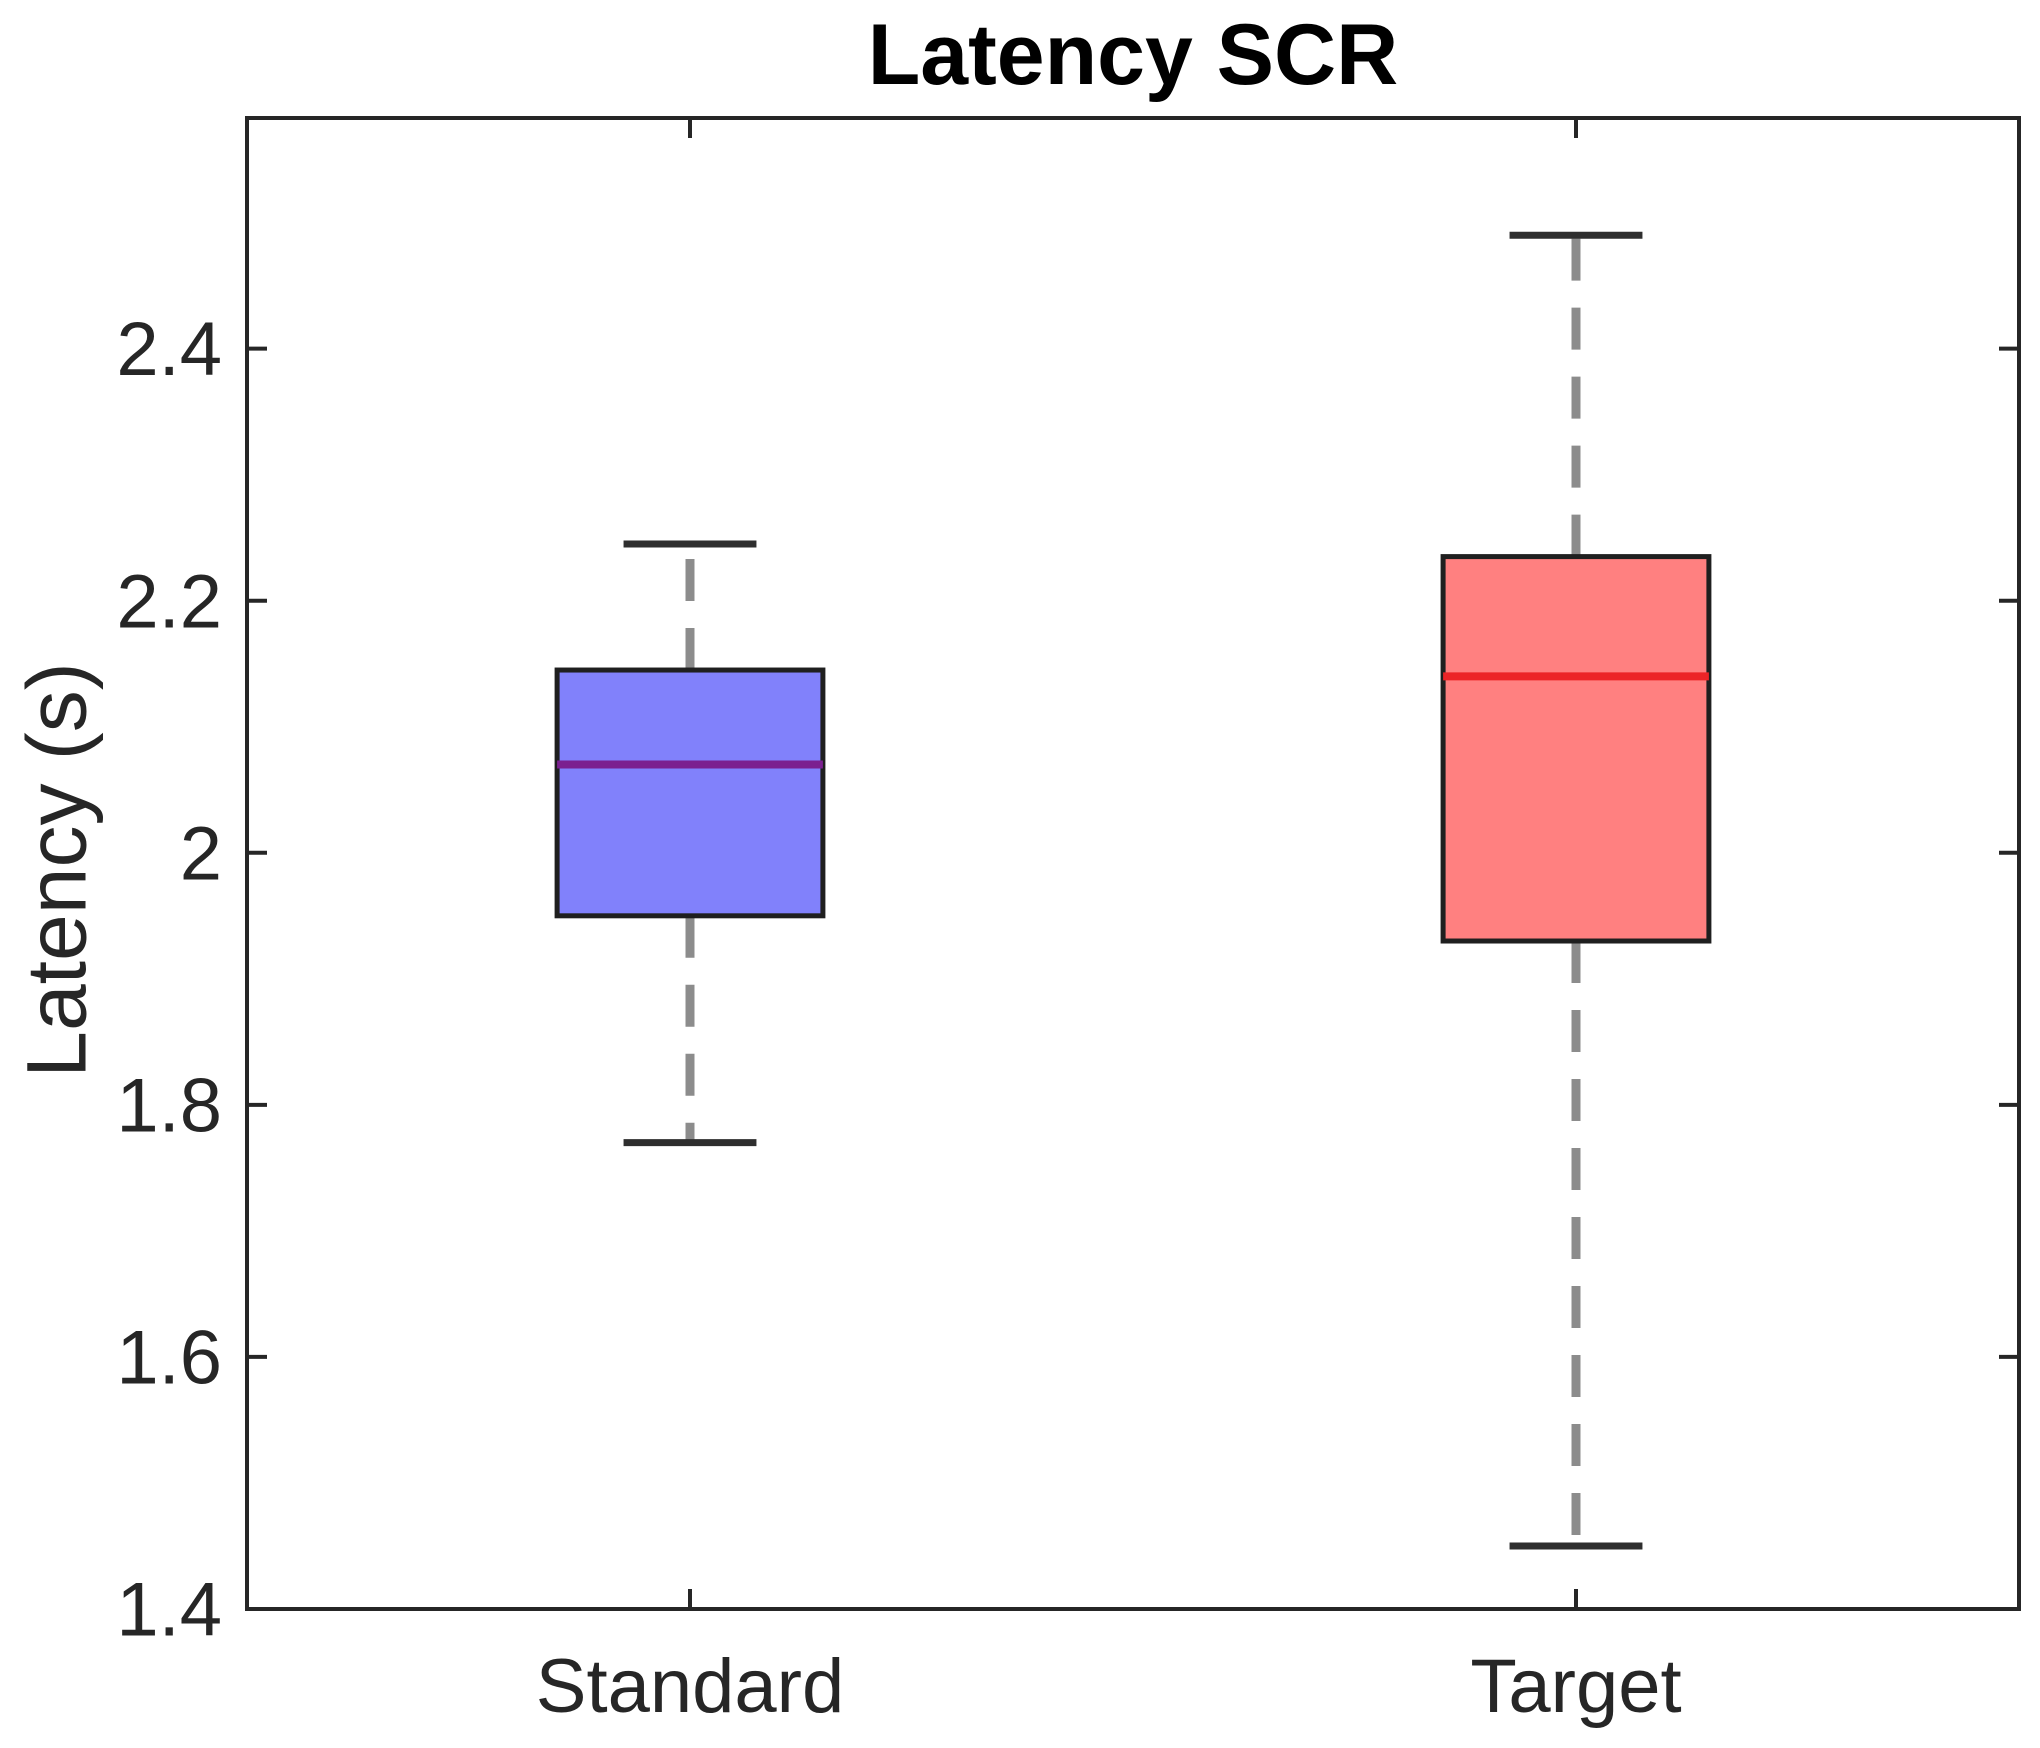 The height and width of the screenshot is (1748, 2040). What do you see at coordinates (1133, 55) in the screenshot?
I see `chart-title: Latency SCR` at bounding box center [1133, 55].